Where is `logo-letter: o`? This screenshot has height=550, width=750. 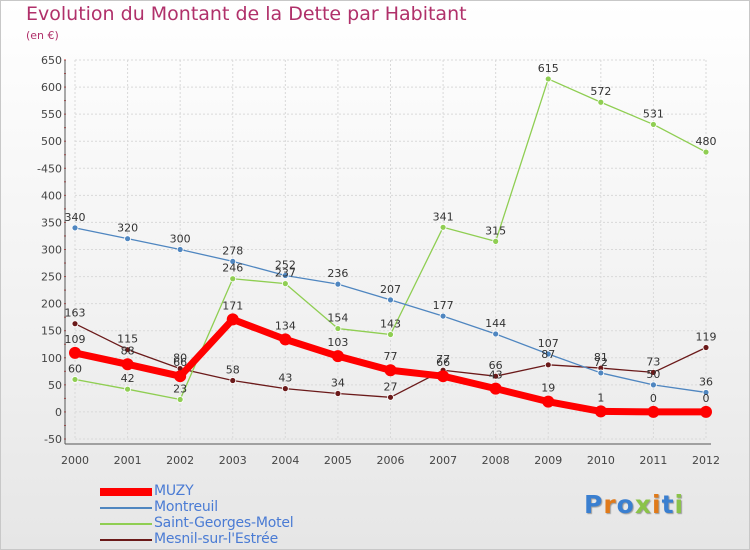 logo-letter: o is located at coordinates (625, 504).